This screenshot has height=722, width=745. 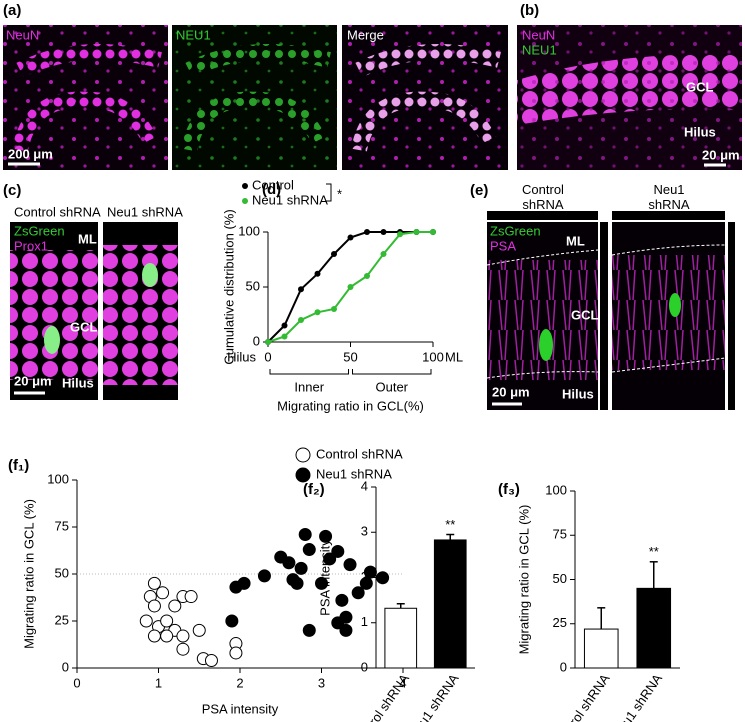 What do you see at coordinates (610, 310) in the screenshot?
I see `image-panel-e` at bounding box center [610, 310].